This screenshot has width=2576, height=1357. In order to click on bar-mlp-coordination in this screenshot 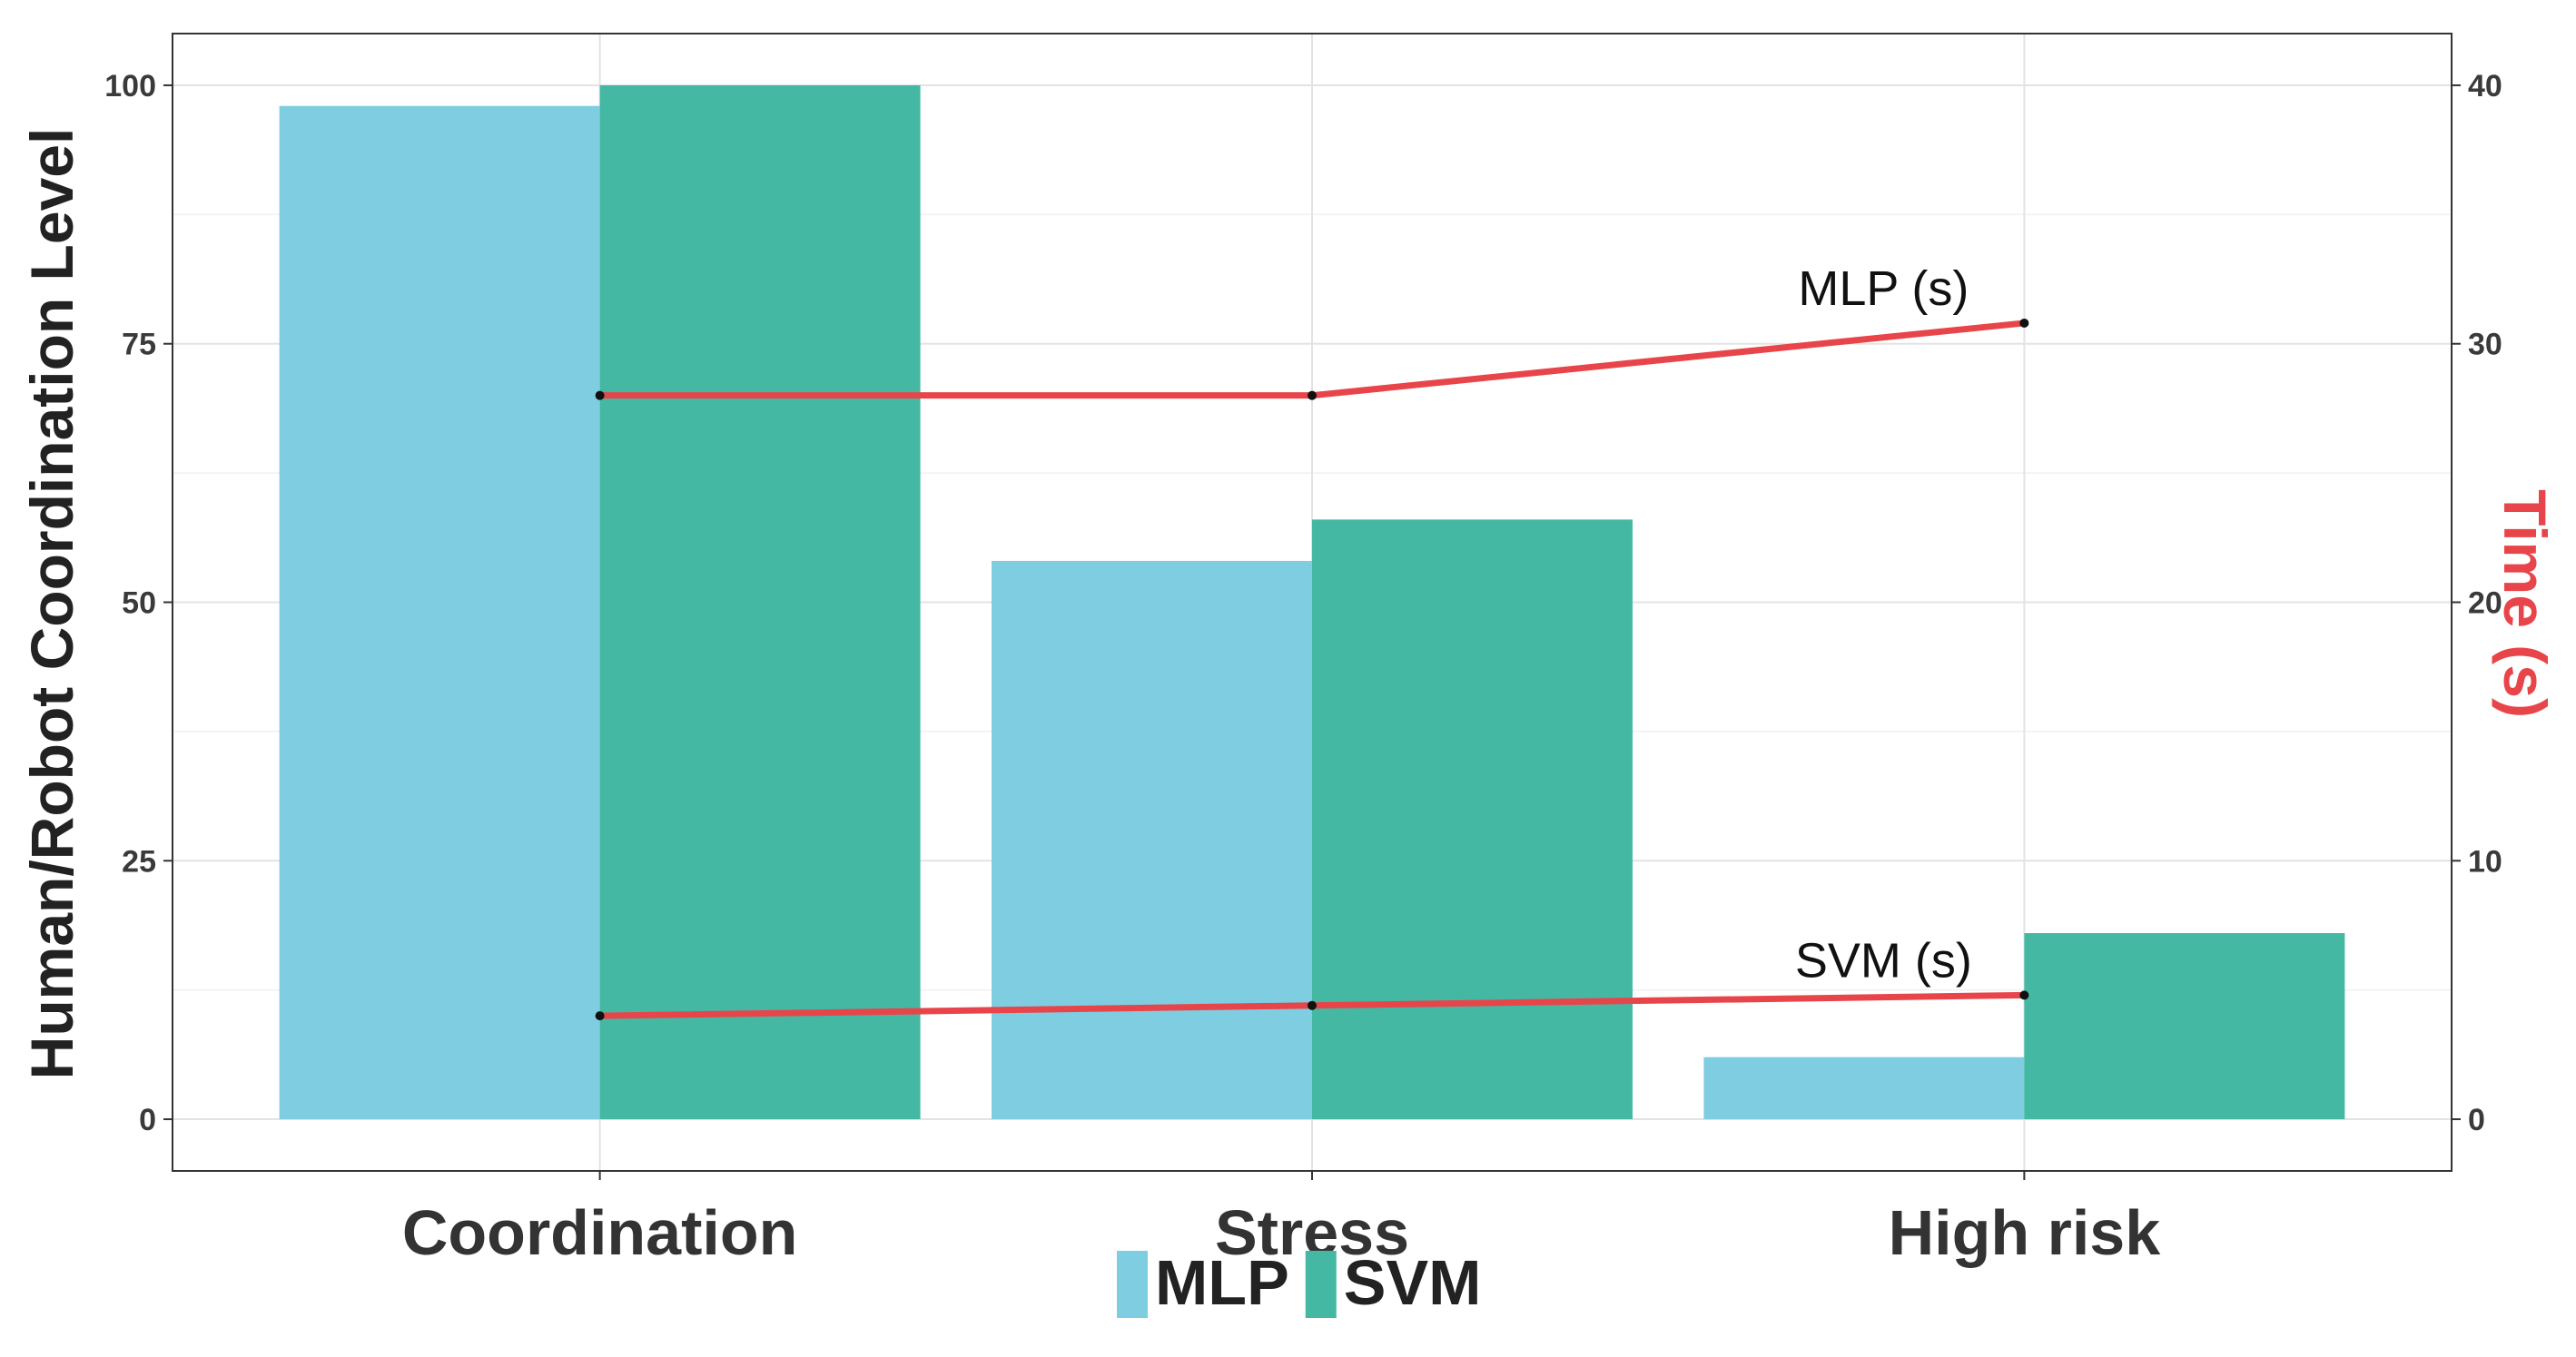, I will do `click(439, 612)`.